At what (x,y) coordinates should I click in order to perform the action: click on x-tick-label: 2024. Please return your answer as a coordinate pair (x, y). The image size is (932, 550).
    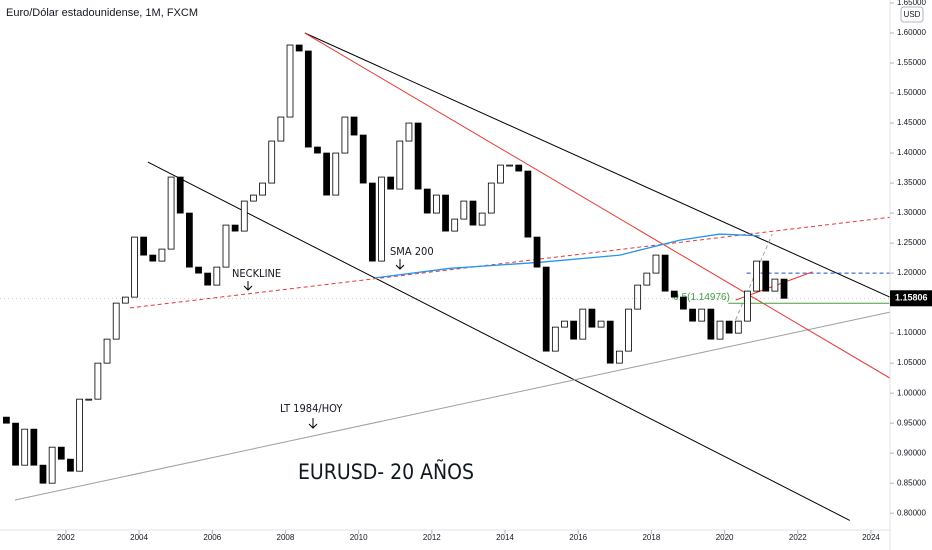
    Looking at the image, I should click on (871, 537).